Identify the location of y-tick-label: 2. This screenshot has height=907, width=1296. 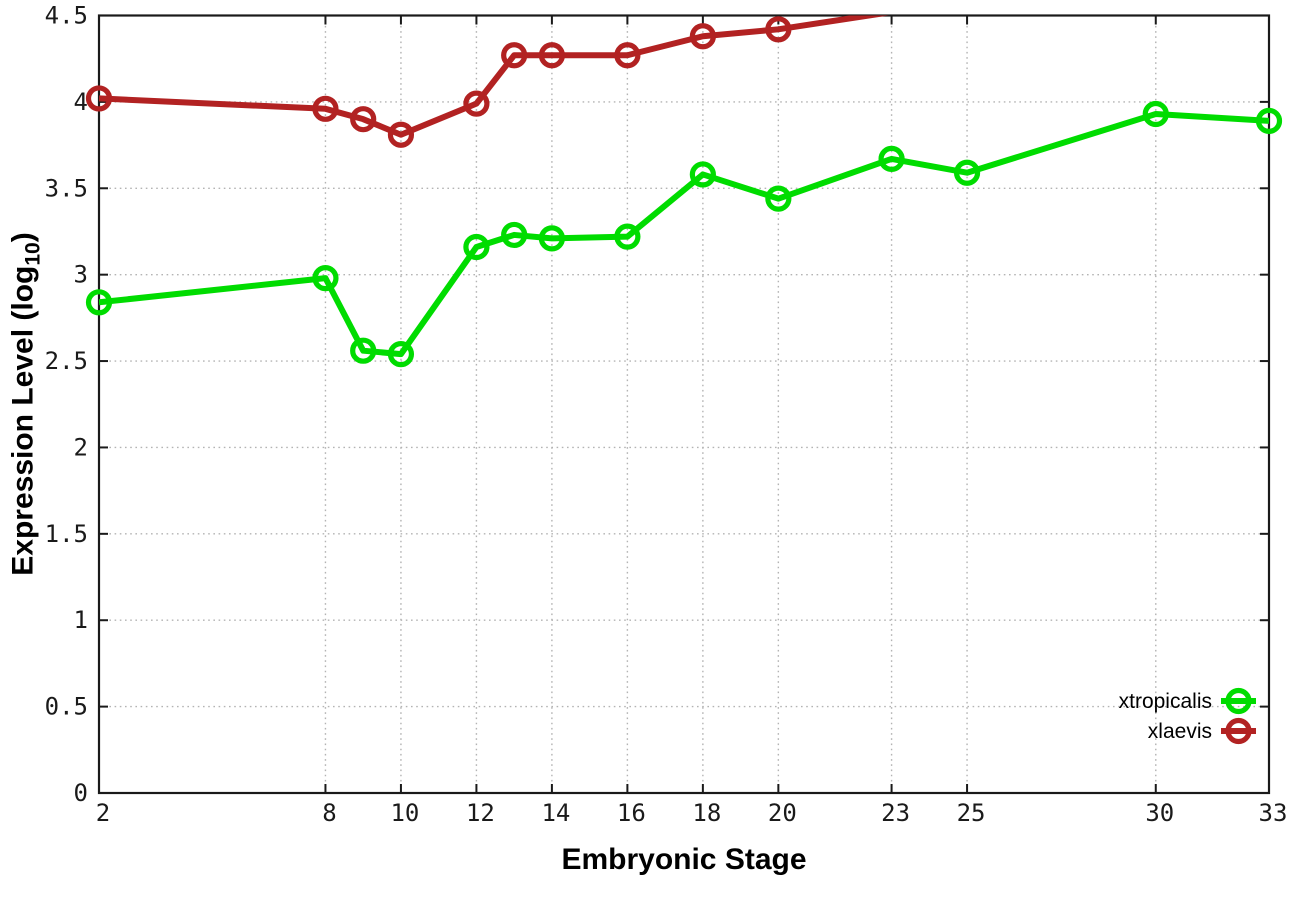
(81, 447).